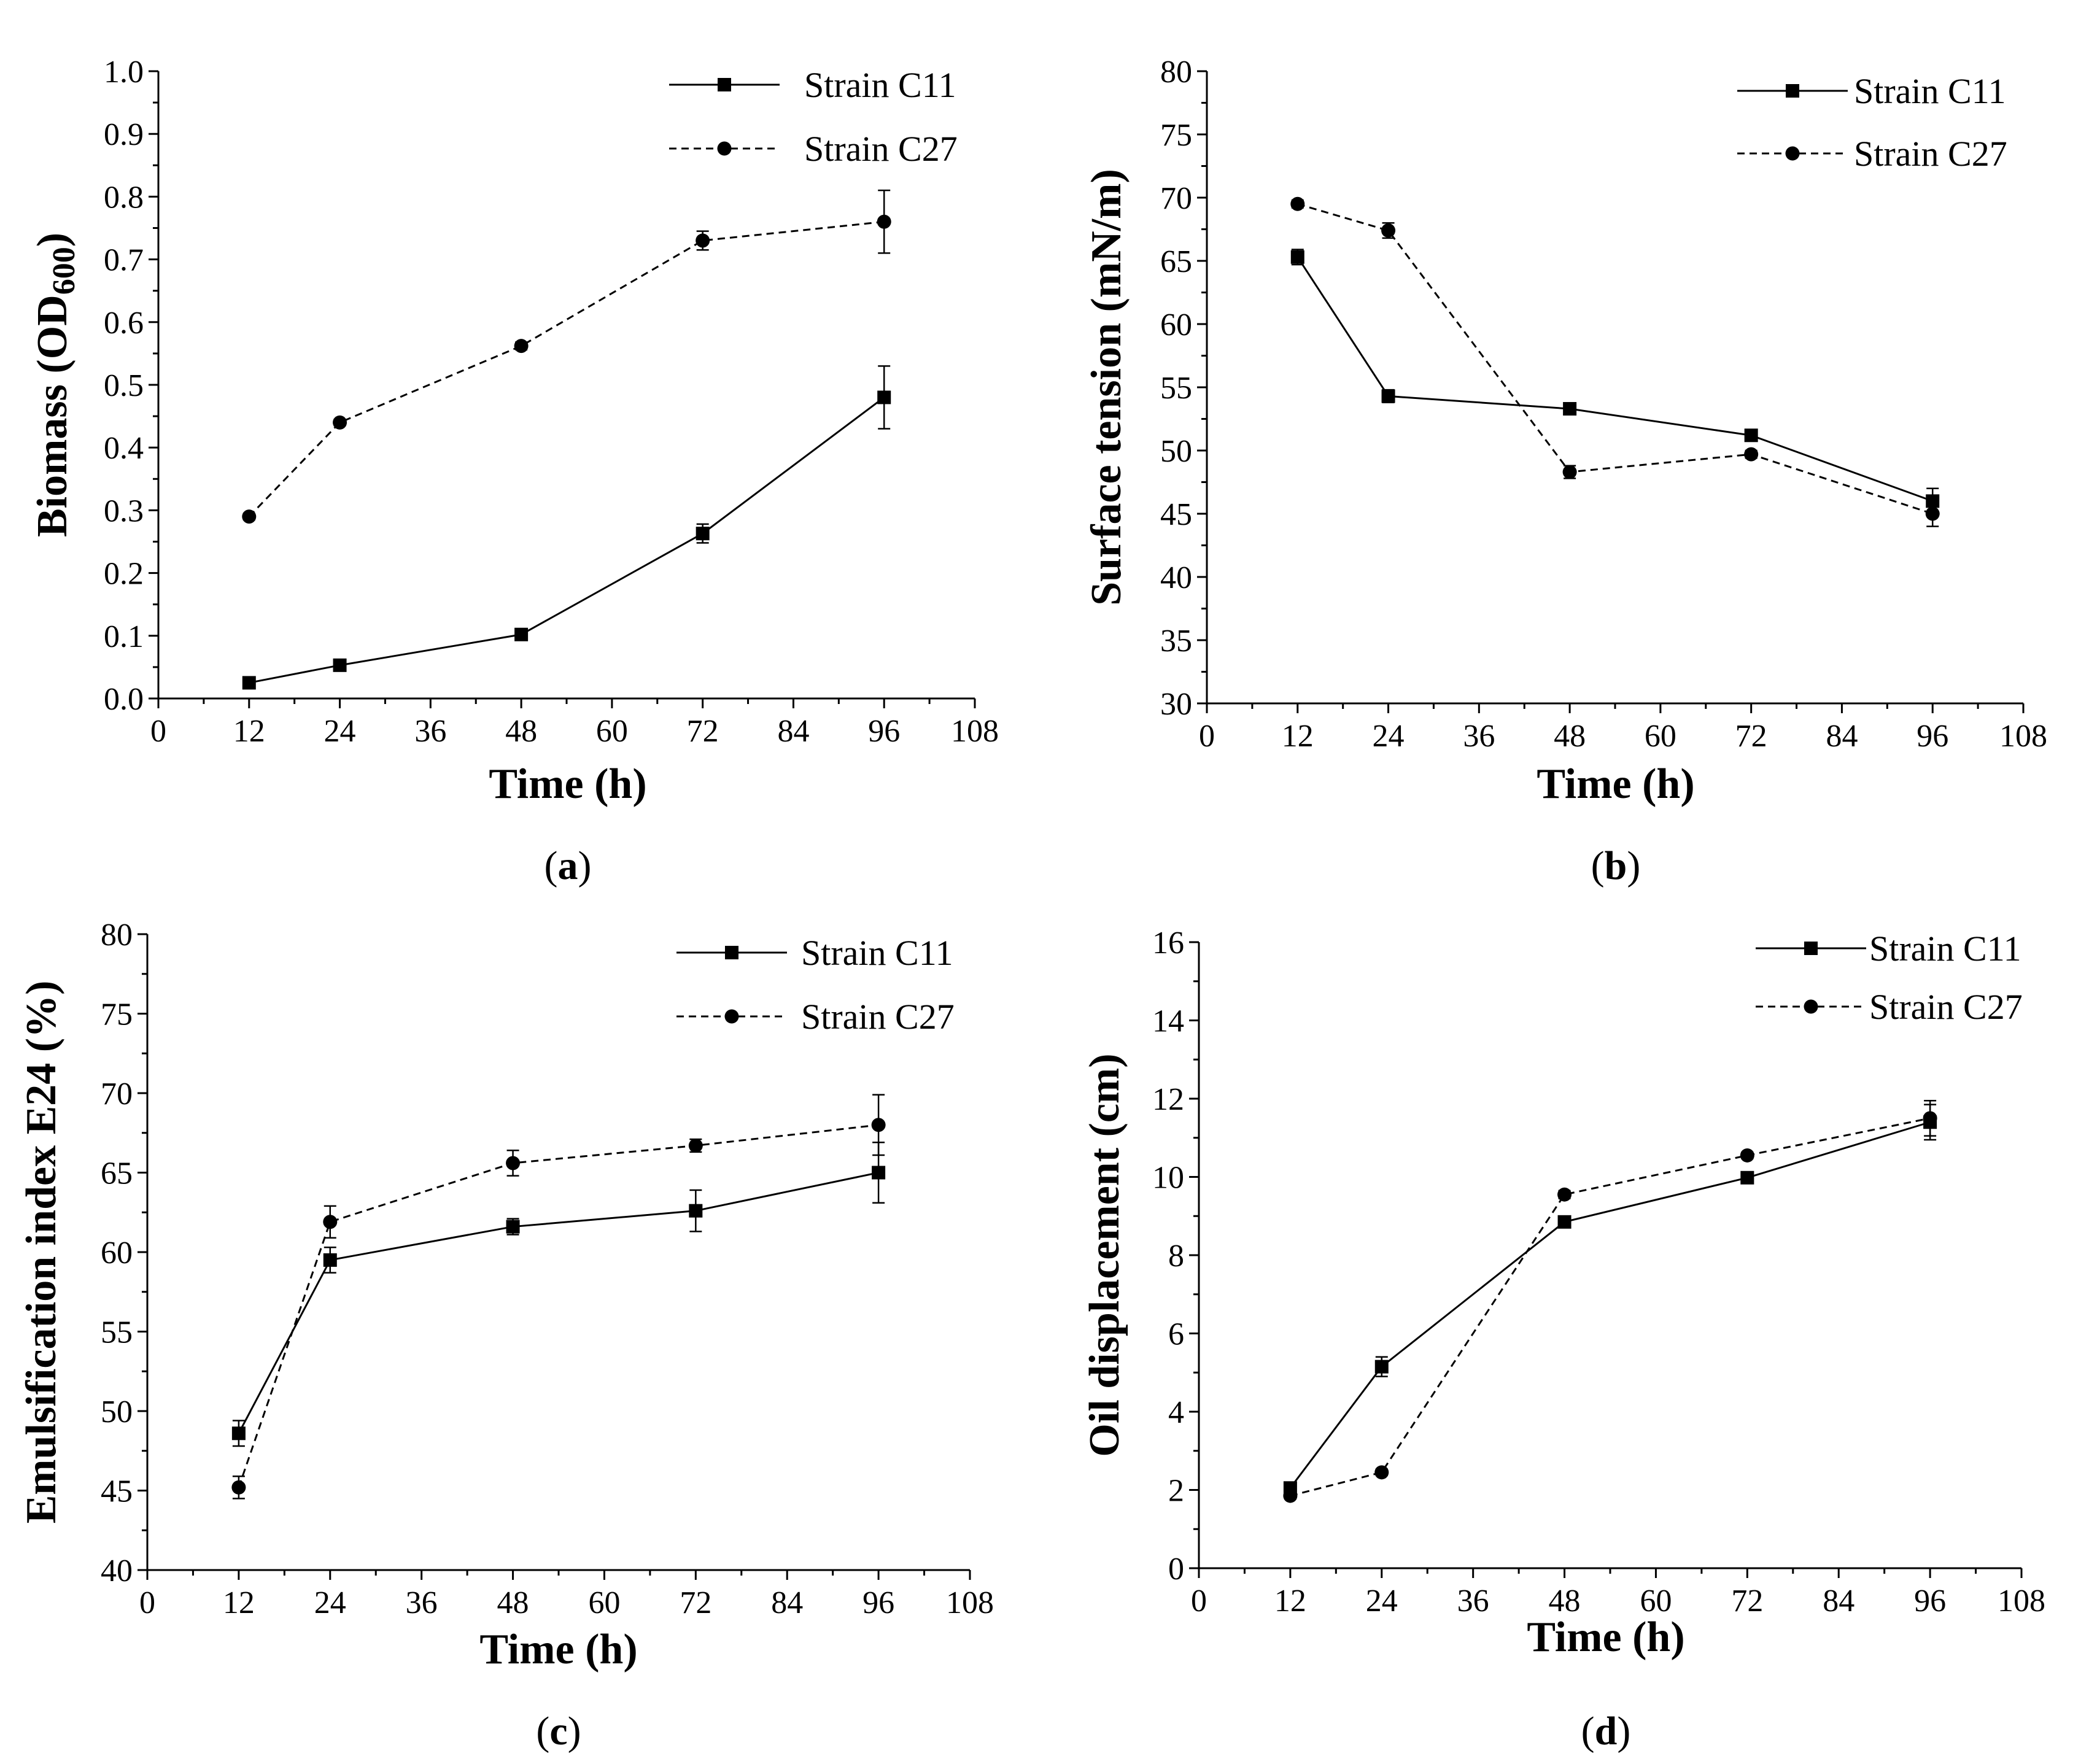  What do you see at coordinates (117, 935) in the screenshot?
I see `panel-c-y-tick-label: 80` at bounding box center [117, 935].